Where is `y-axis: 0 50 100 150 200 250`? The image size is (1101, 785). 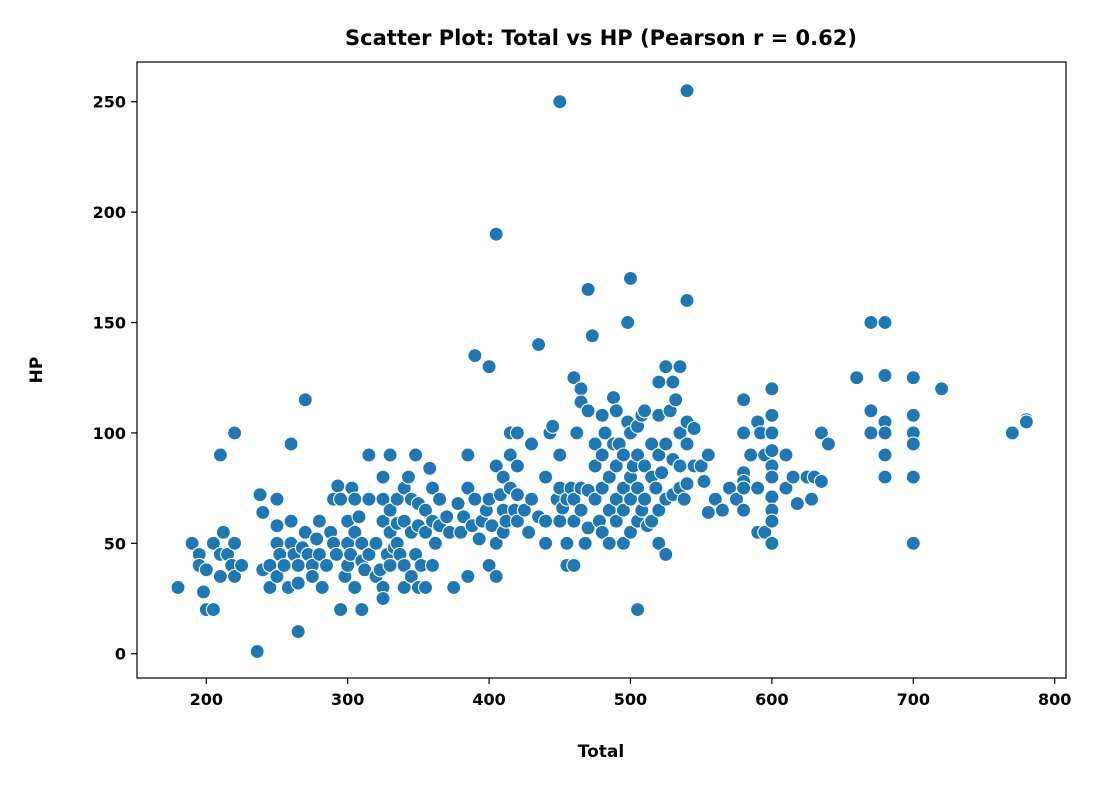 y-axis: 0 50 100 150 200 250 is located at coordinates (115, 378).